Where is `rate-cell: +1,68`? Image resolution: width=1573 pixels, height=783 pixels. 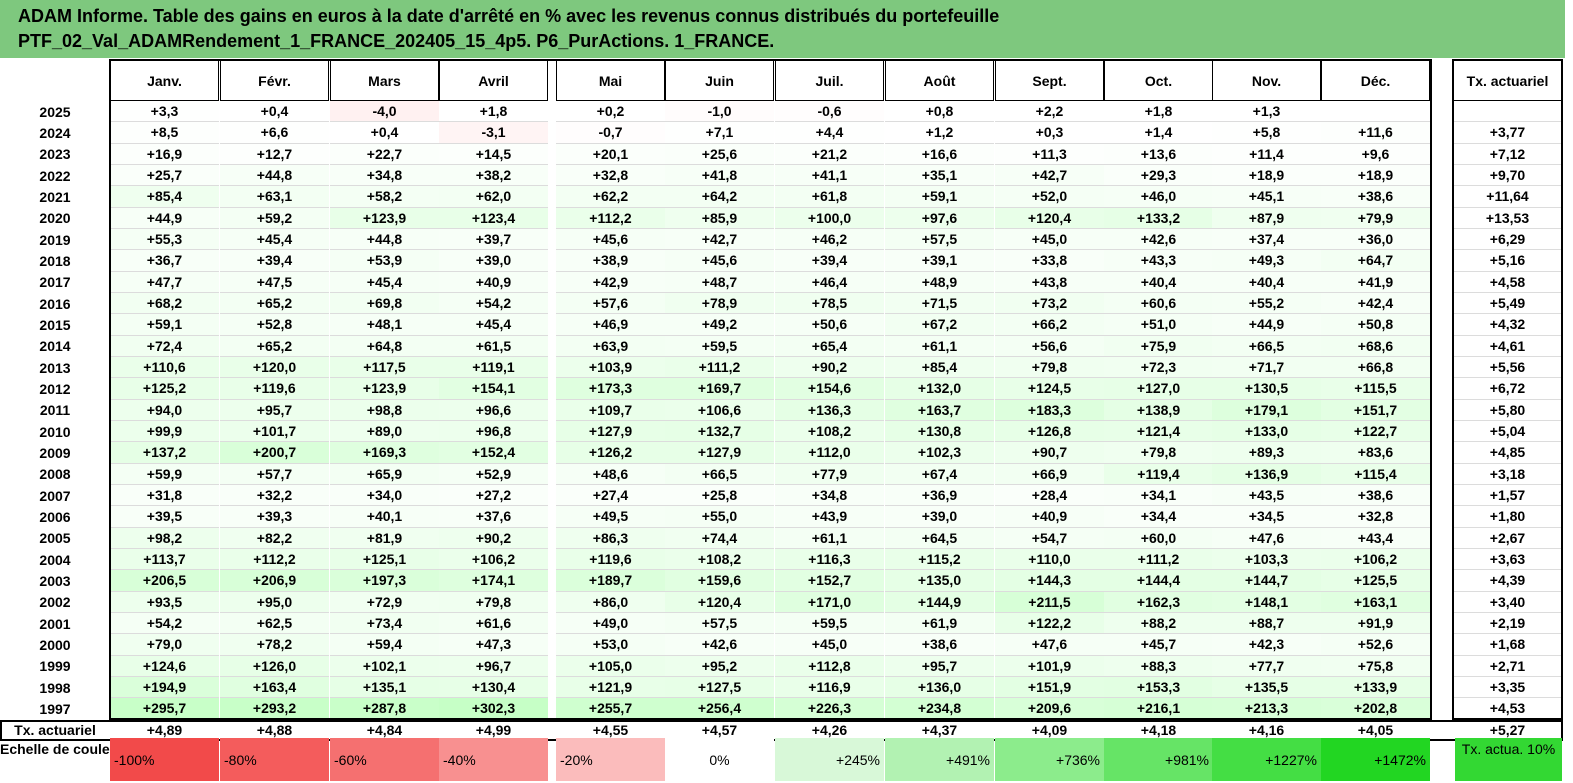 rate-cell: +1,68 is located at coordinates (1507, 645).